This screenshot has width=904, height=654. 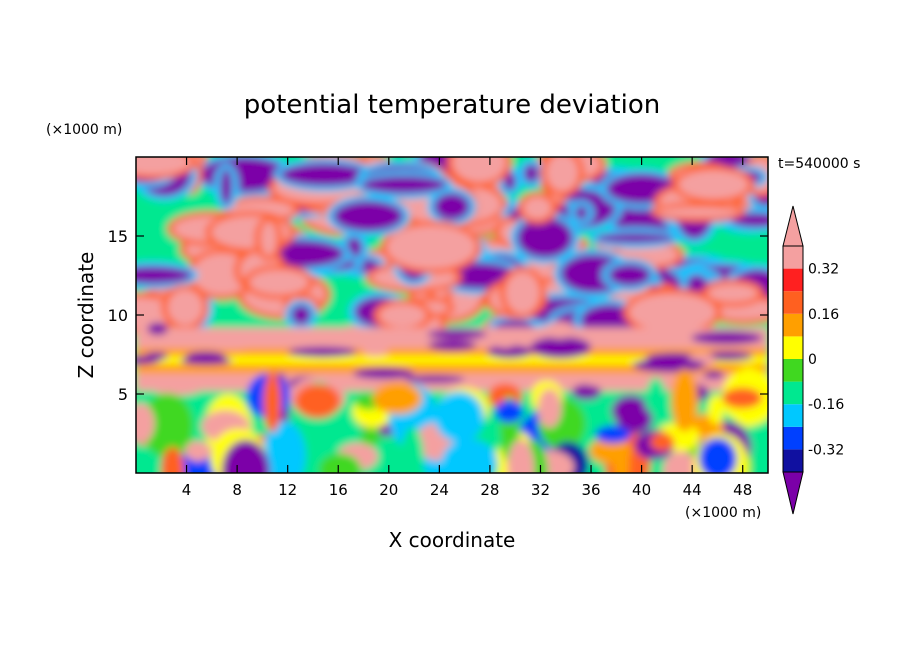 What do you see at coordinates (823, 270) in the screenshot?
I see `colorbar-tick-label: 0.32` at bounding box center [823, 270].